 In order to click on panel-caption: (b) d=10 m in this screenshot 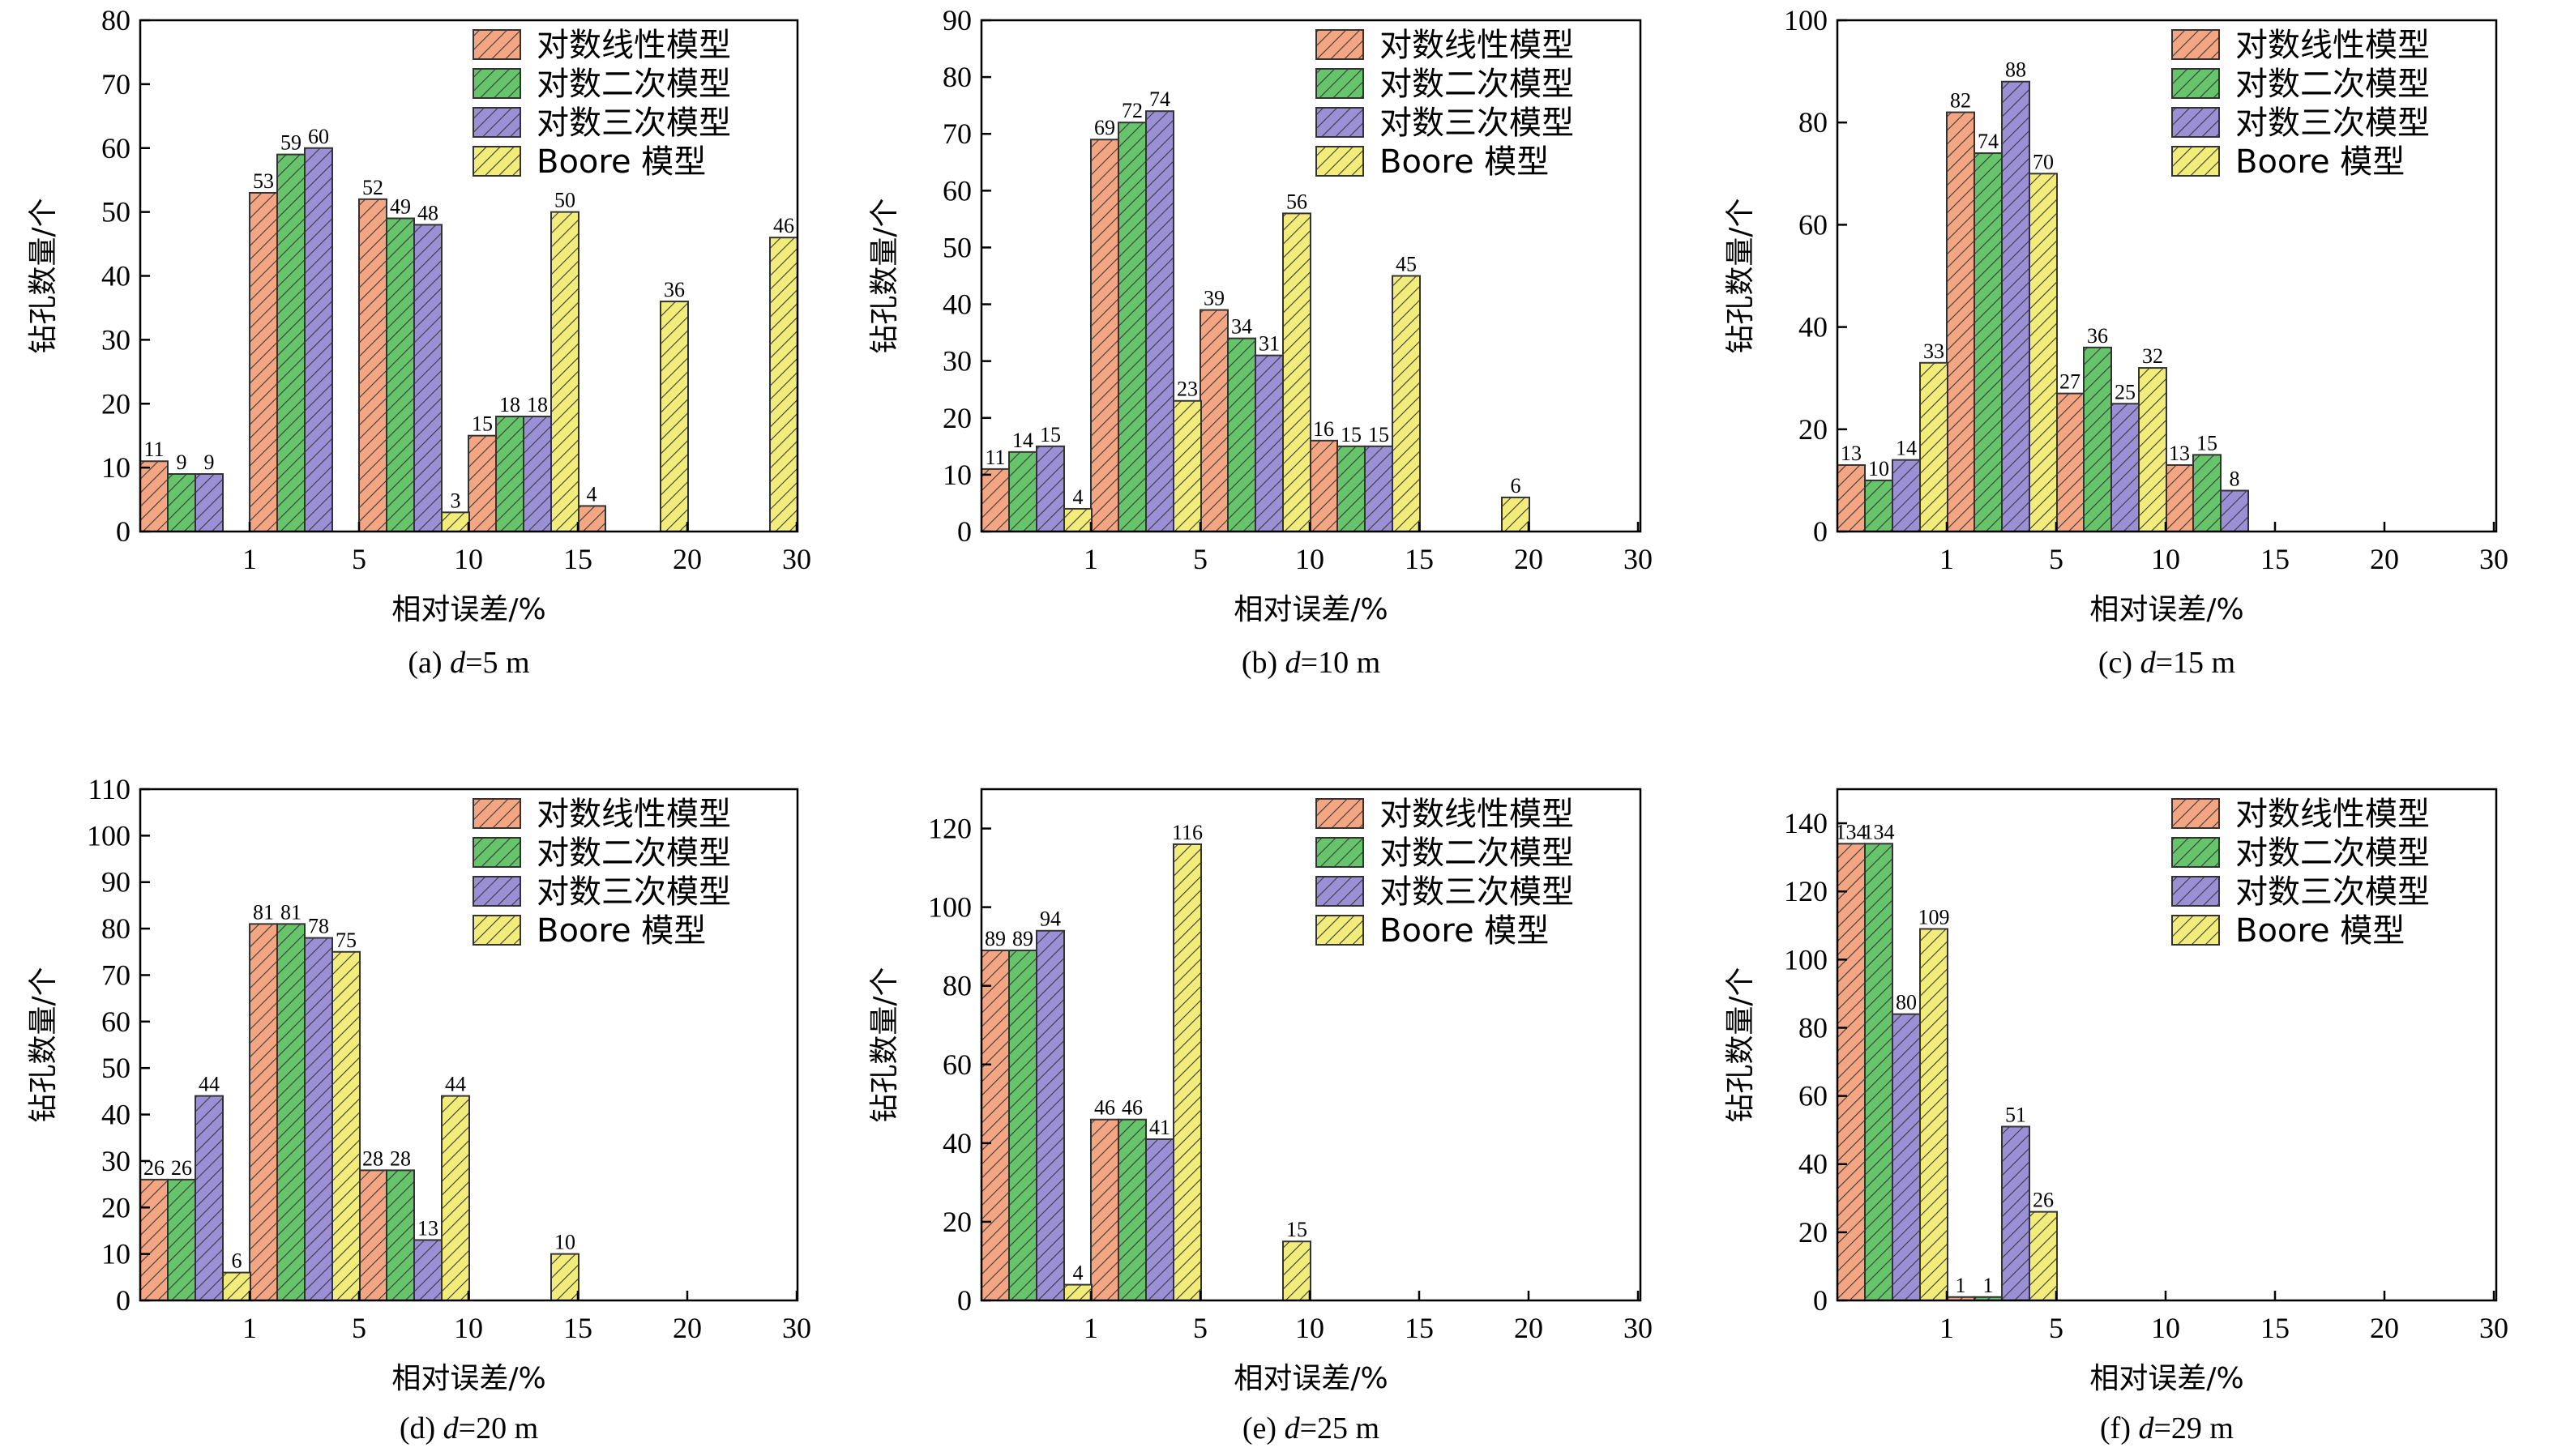, I will do `click(1311, 663)`.